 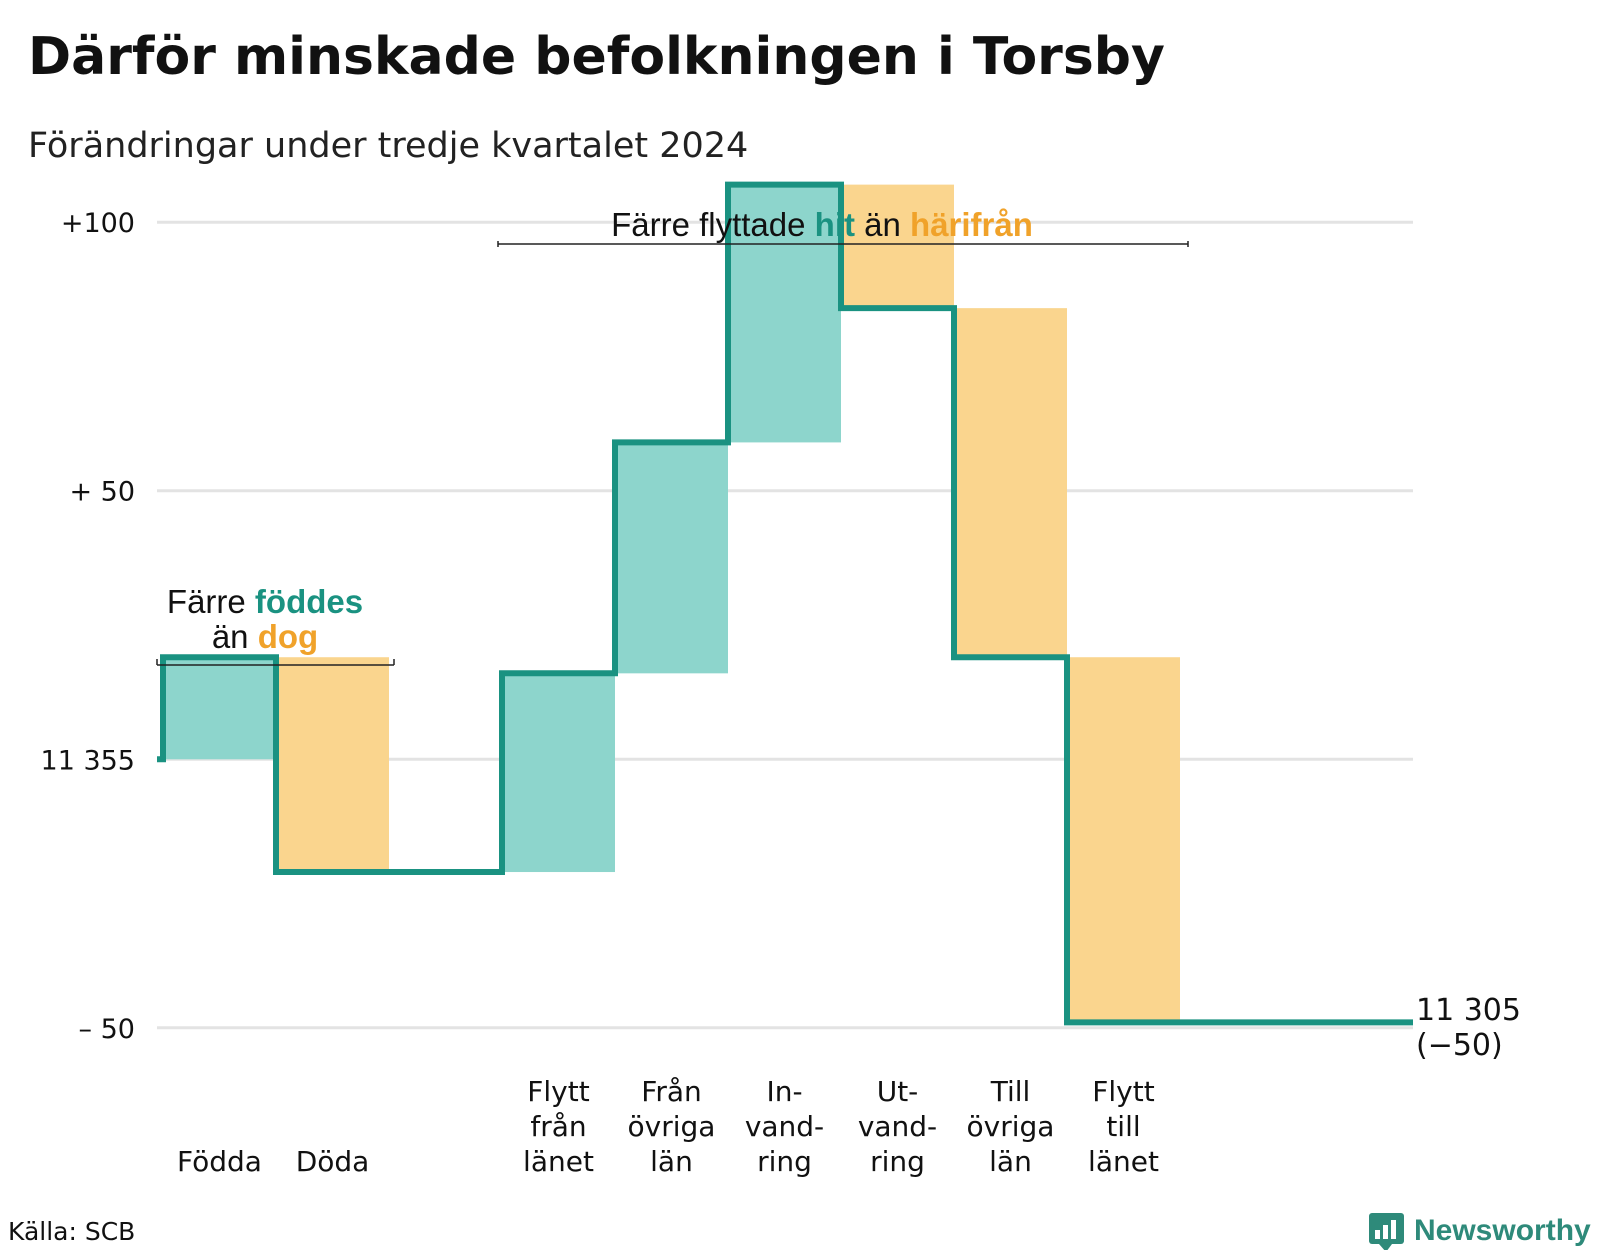 What do you see at coordinates (235, 636) in the screenshot?
I see `annotation-births-mid: än` at bounding box center [235, 636].